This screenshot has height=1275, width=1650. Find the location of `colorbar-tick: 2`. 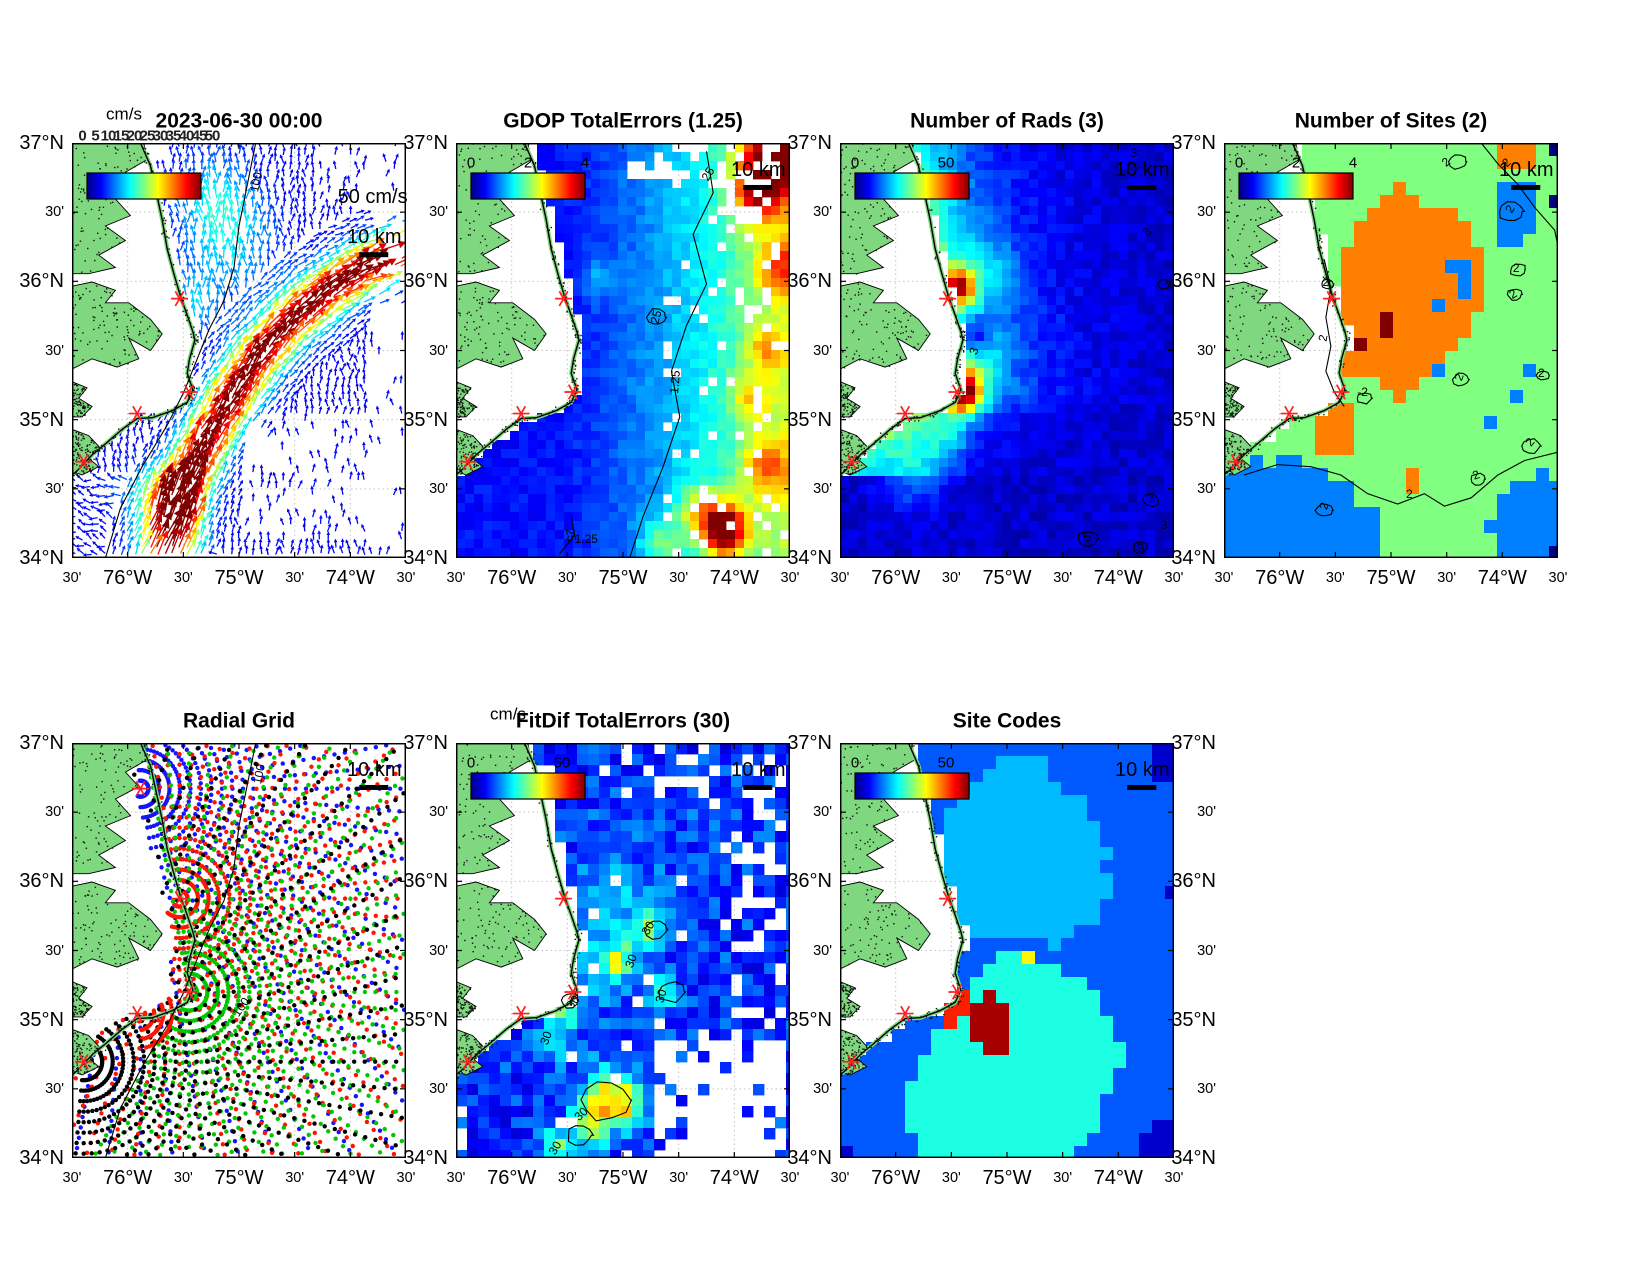

colorbar-tick: 2 is located at coordinates (528, 163).